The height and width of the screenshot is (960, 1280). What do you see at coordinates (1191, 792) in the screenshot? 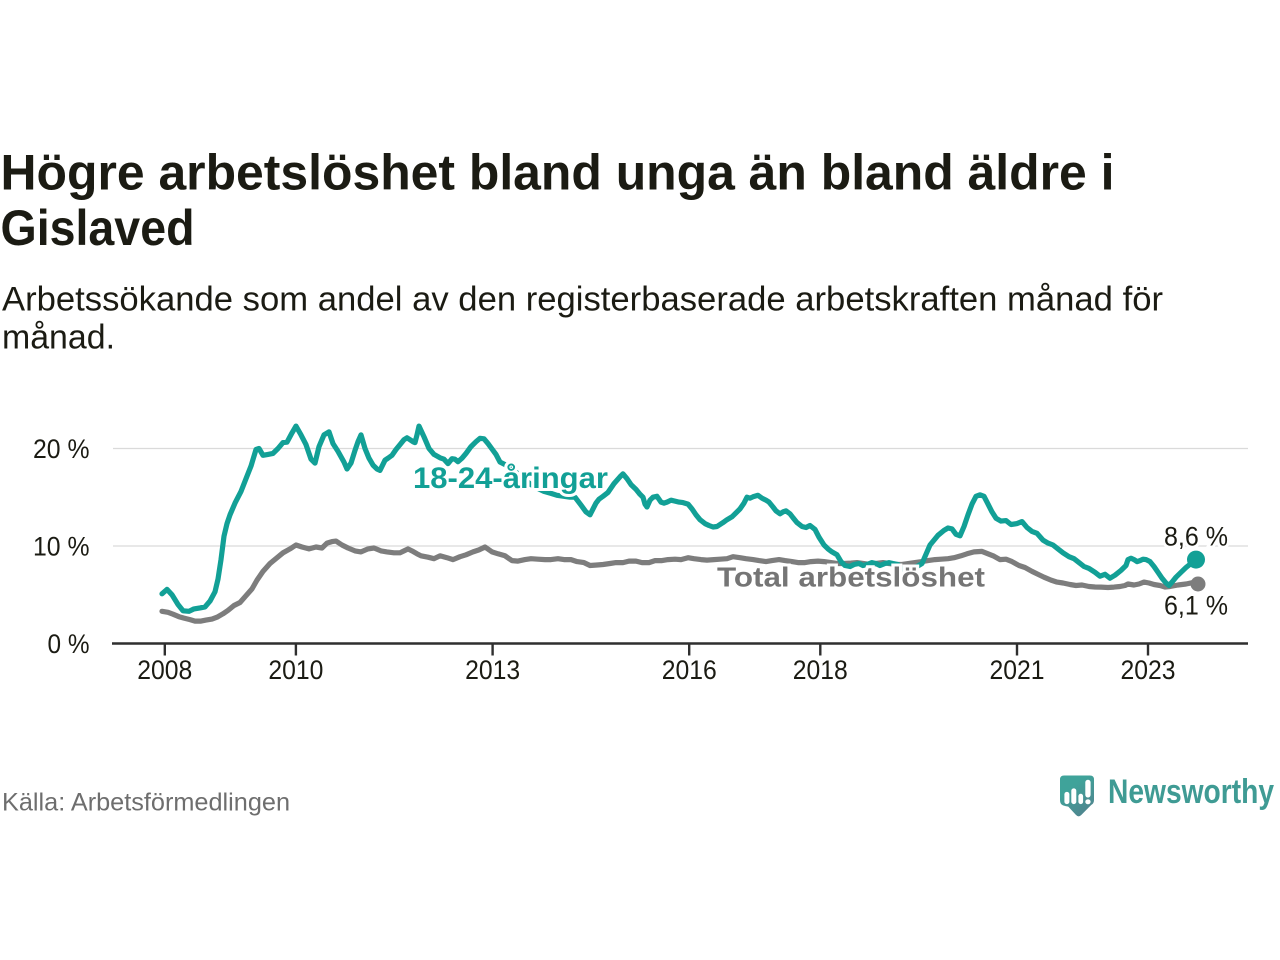
I see `svg-text: Newsworthy` at bounding box center [1191, 792].